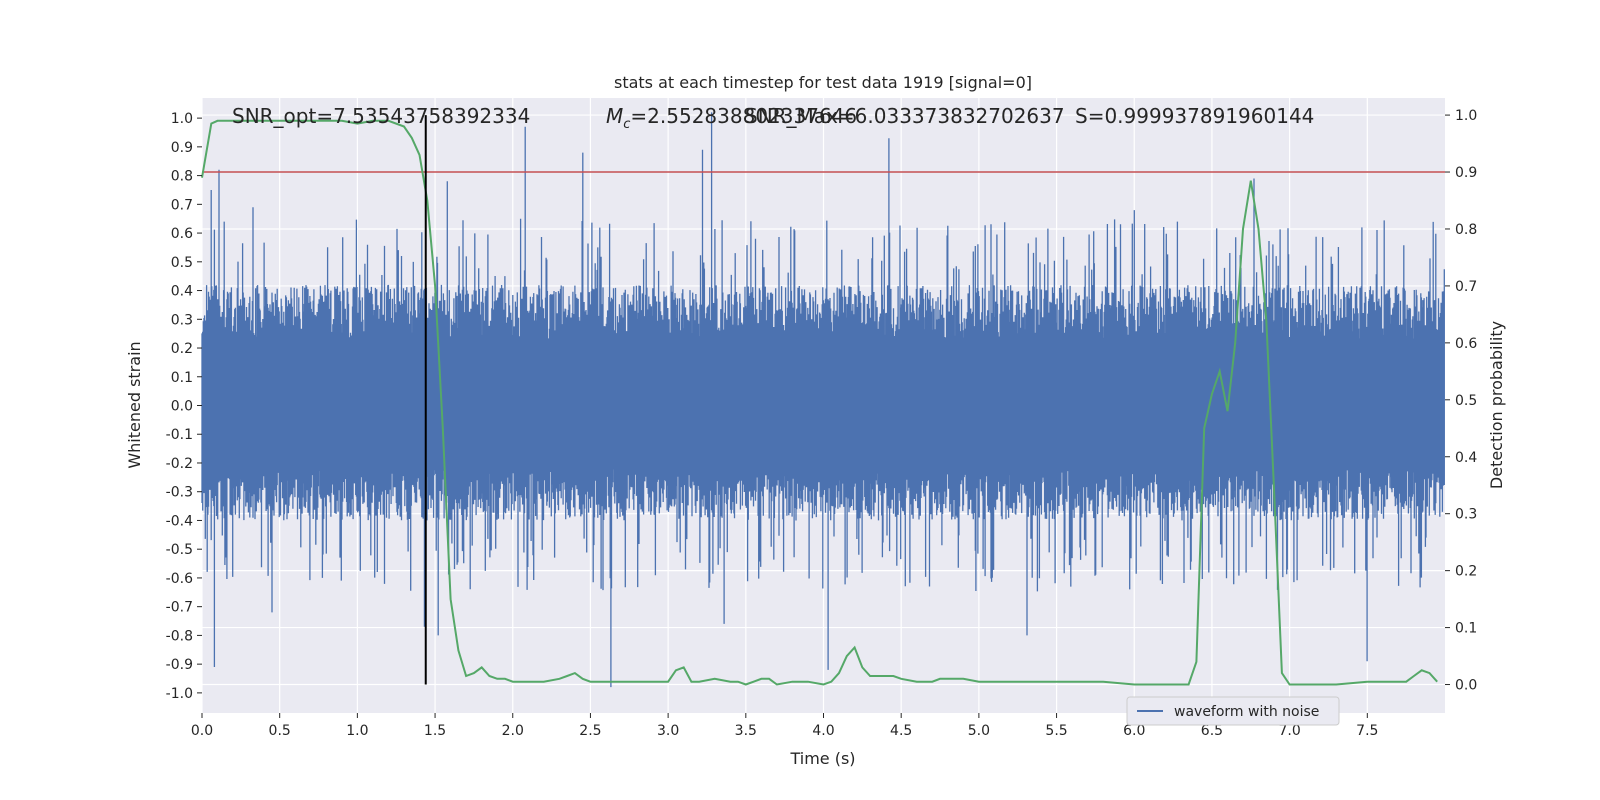 The height and width of the screenshot is (800, 1600). I want to click on y-tick-label-left: -0.2, so click(179, 464).